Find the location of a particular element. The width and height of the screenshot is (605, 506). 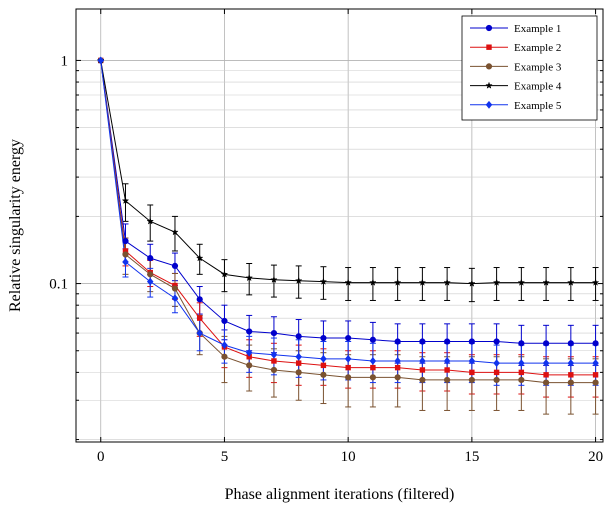

error-bar is located at coordinates (125, 202).